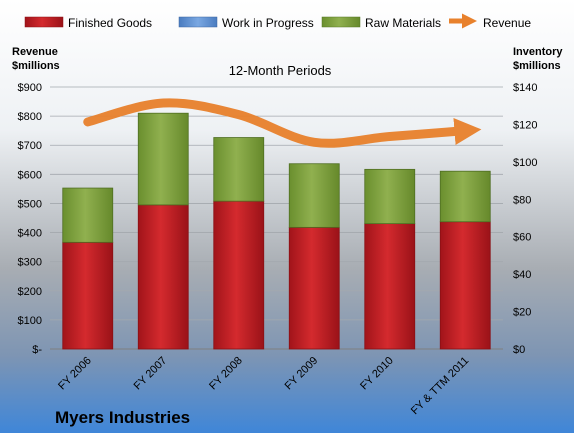 The width and height of the screenshot is (574, 433). I want to click on left-tick-label: $-, so click(37, 350).